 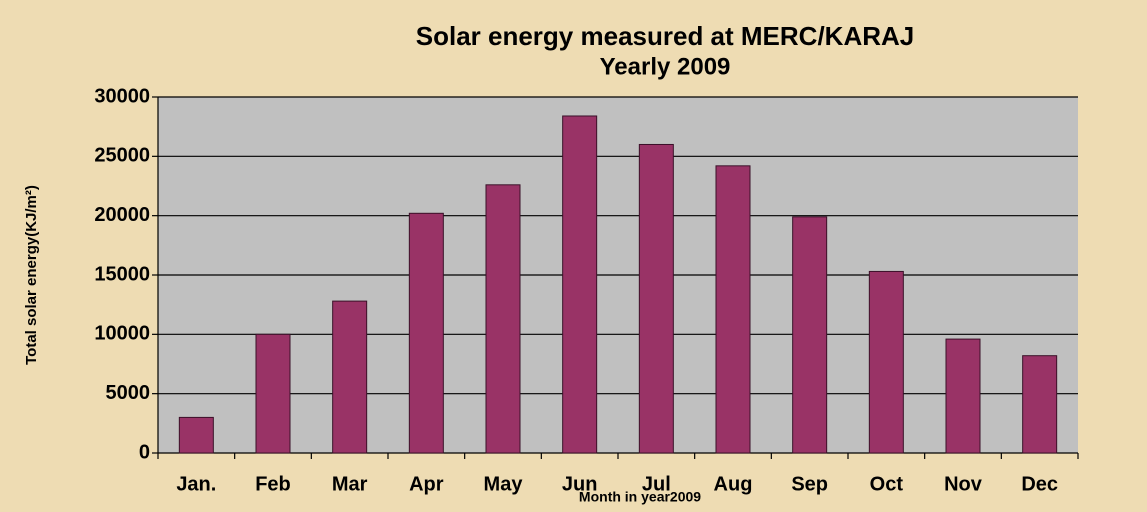 I want to click on x-tick-label: May, so click(x=504, y=484).